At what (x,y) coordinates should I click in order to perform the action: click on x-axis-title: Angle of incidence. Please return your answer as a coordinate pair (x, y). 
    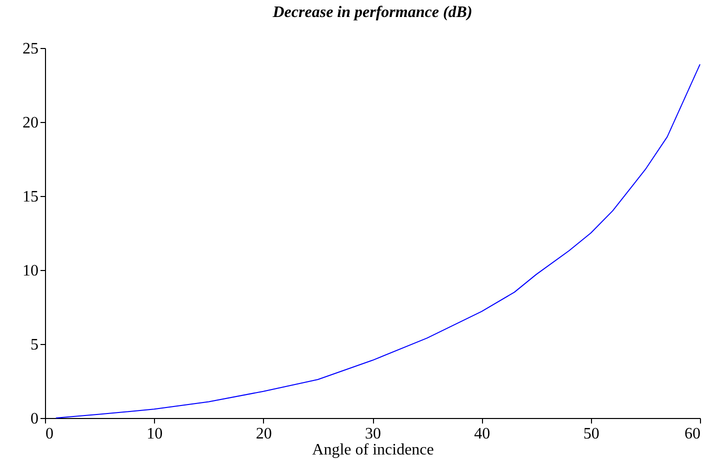
    Looking at the image, I should click on (373, 450).